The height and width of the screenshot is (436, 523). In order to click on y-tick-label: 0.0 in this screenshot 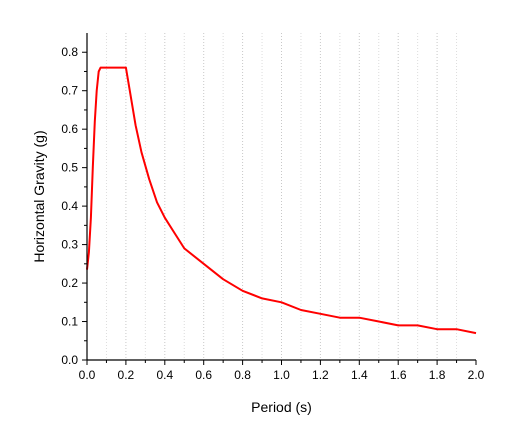, I will do `click(69, 360)`.